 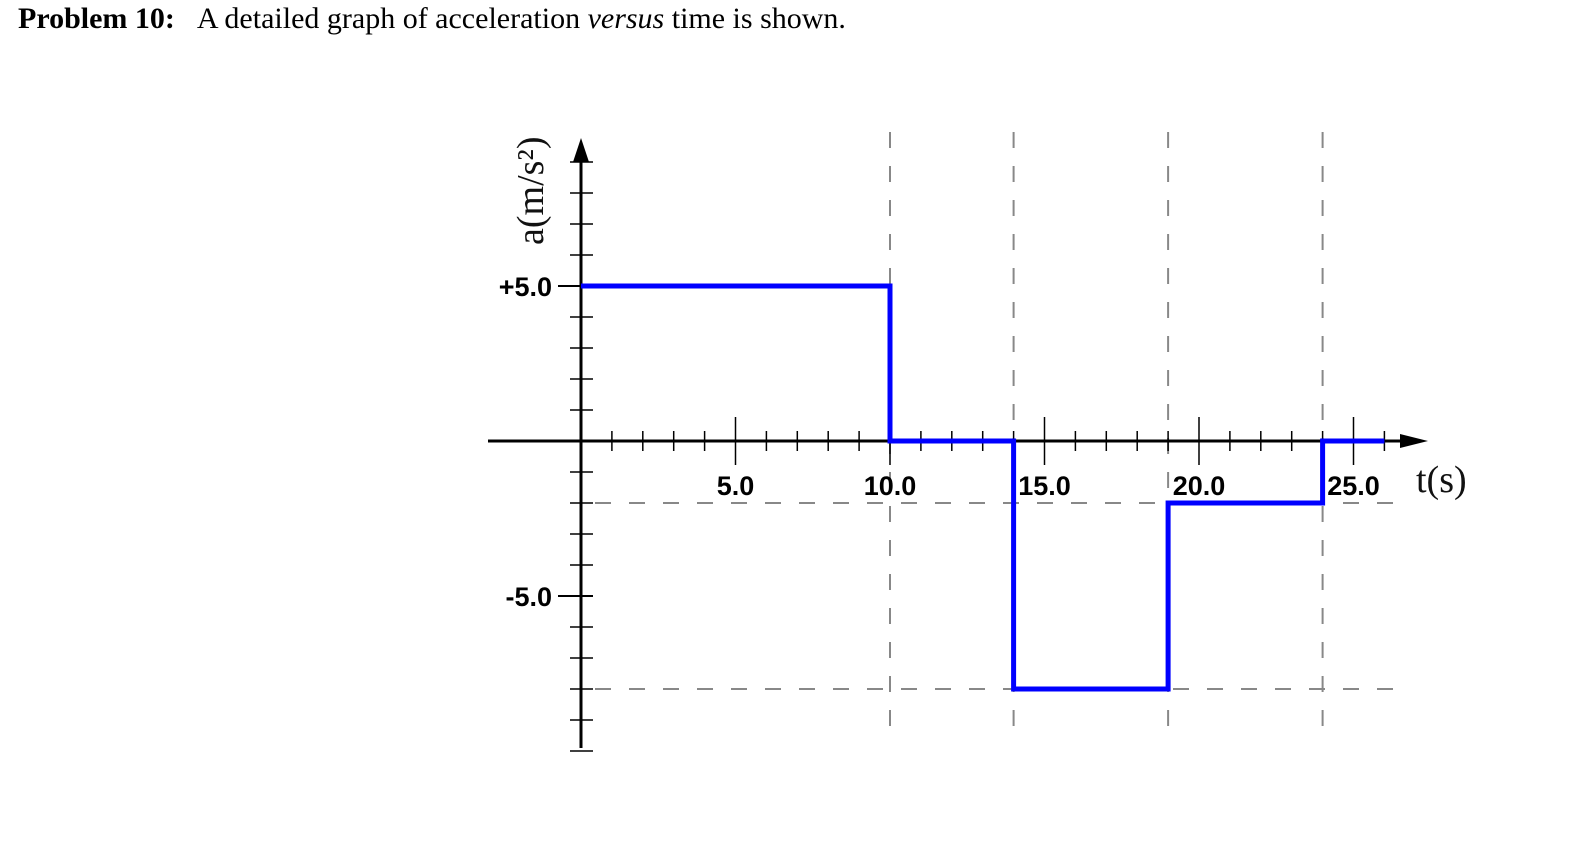 I want to click on y-axis-arrow, so click(x=581, y=150).